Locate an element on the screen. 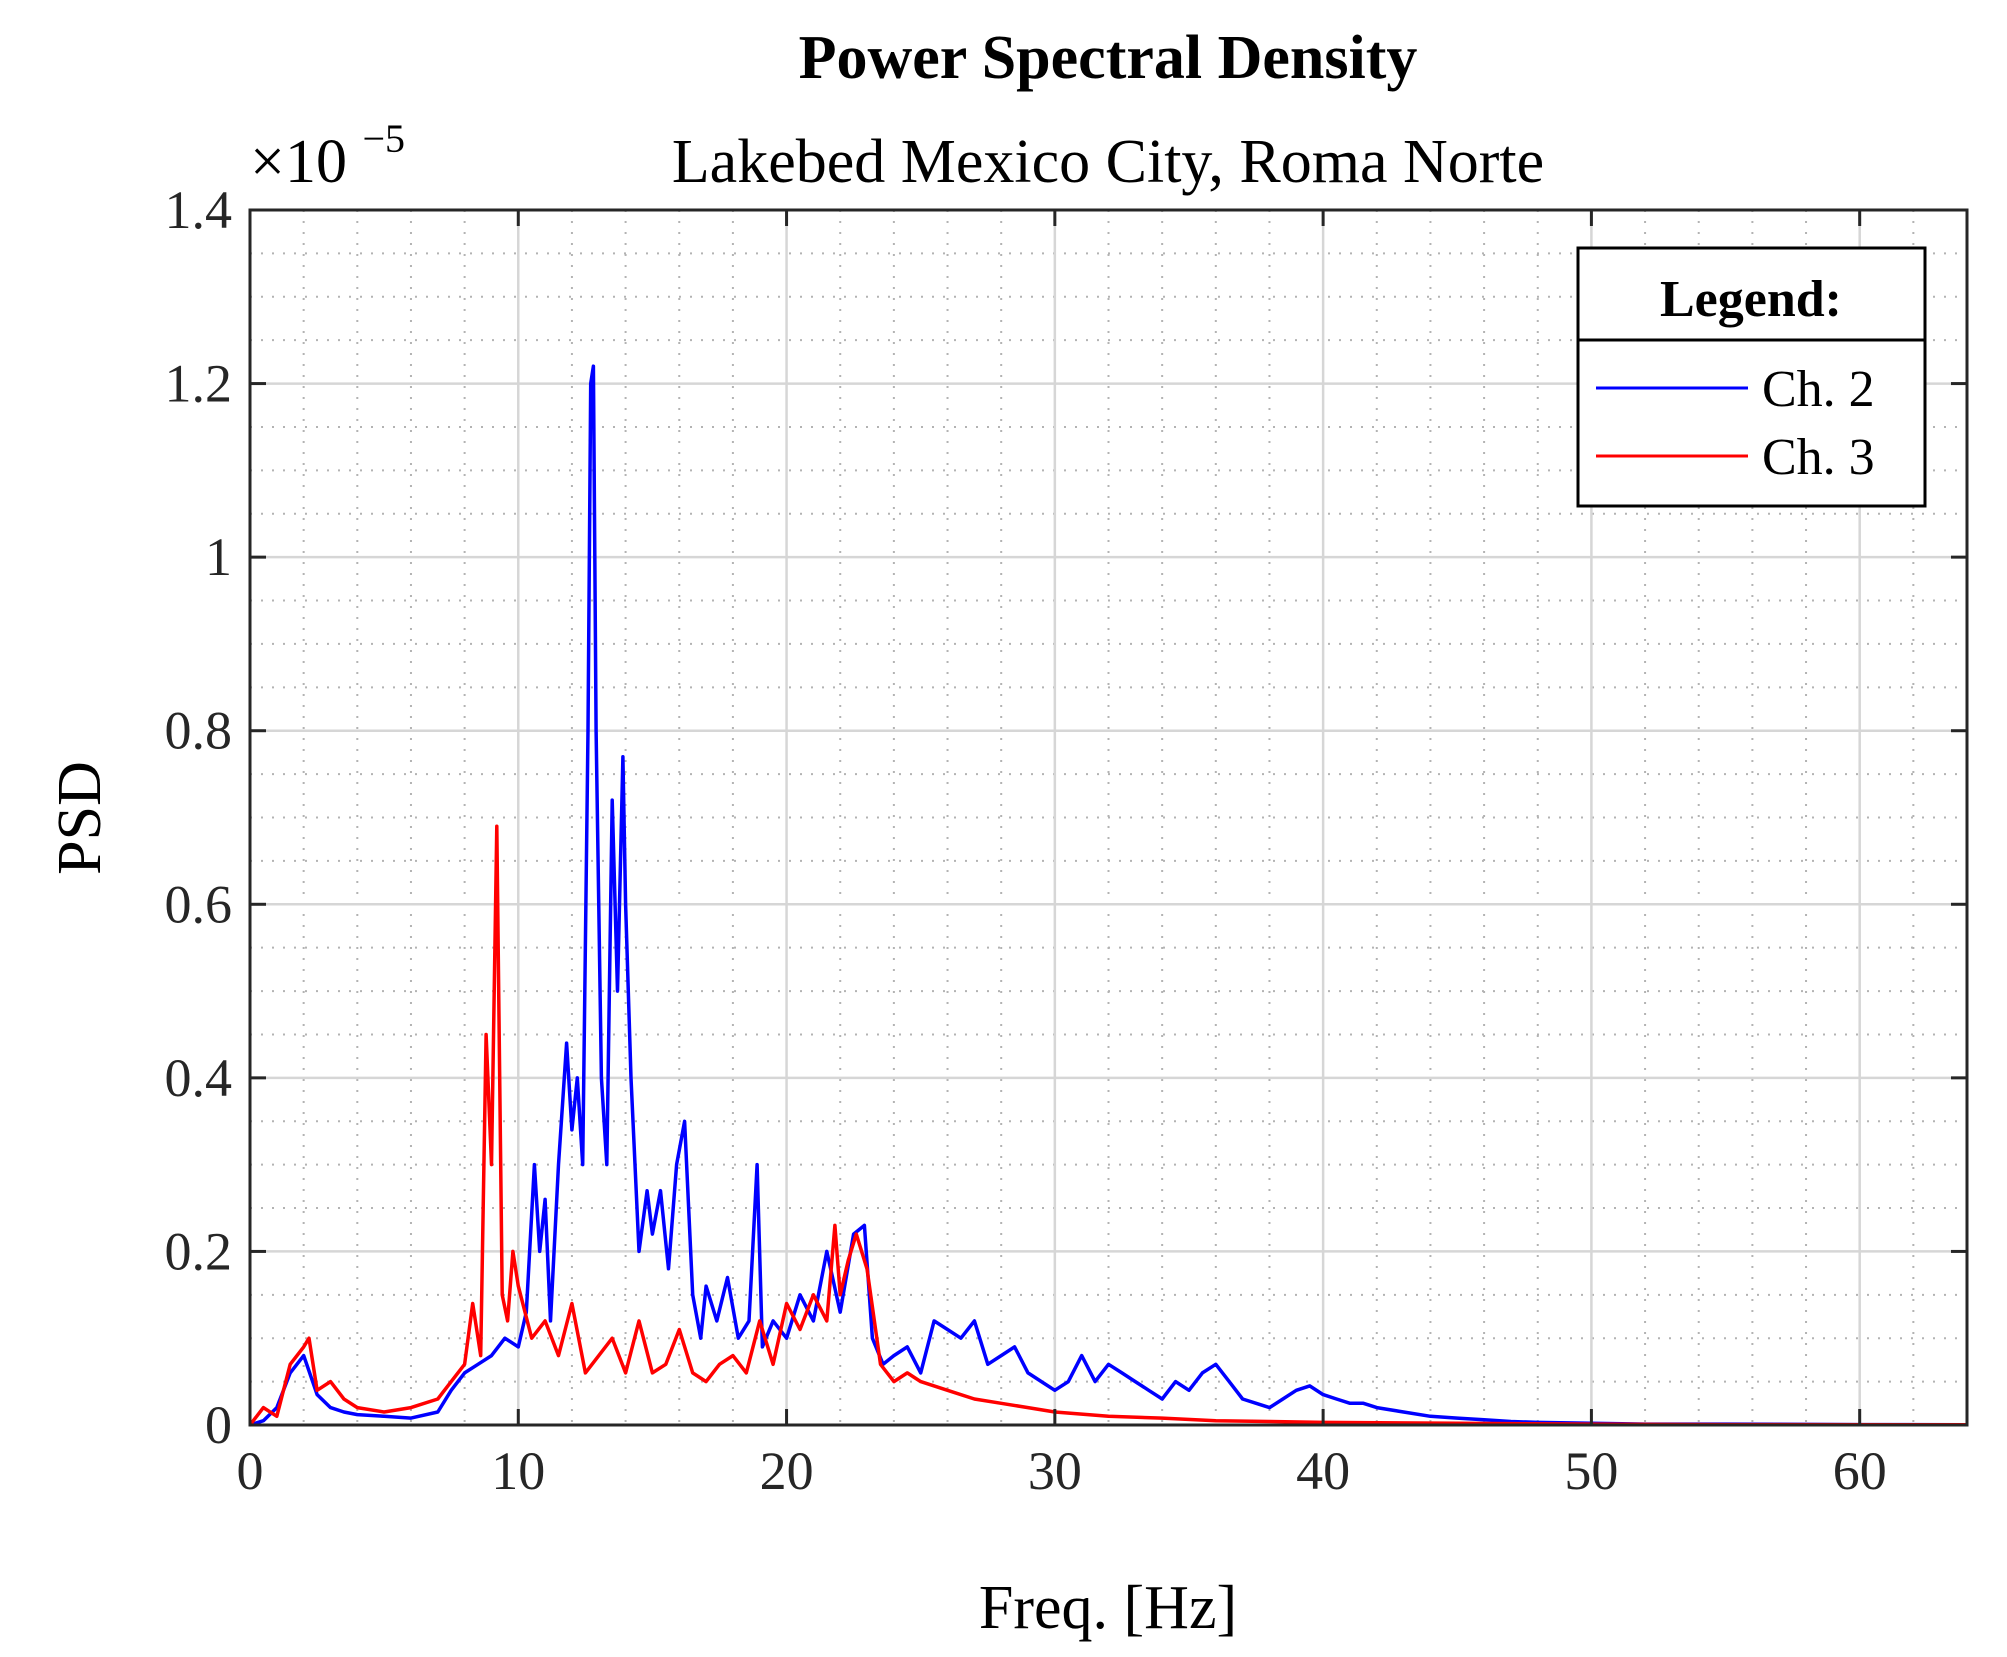  chart-title: Power Spectral Density is located at coordinates (1108, 58).